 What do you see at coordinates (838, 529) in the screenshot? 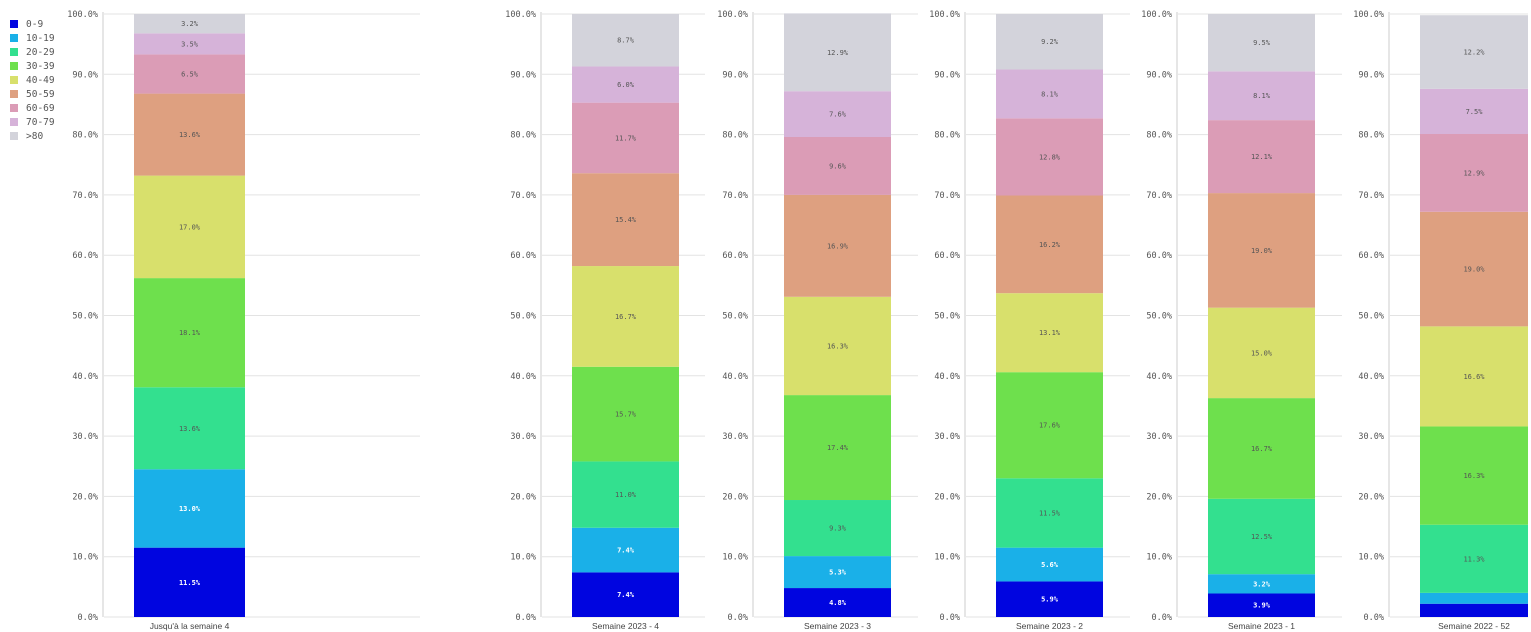
I see `data-label: 9.3%` at bounding box center [838, 529].